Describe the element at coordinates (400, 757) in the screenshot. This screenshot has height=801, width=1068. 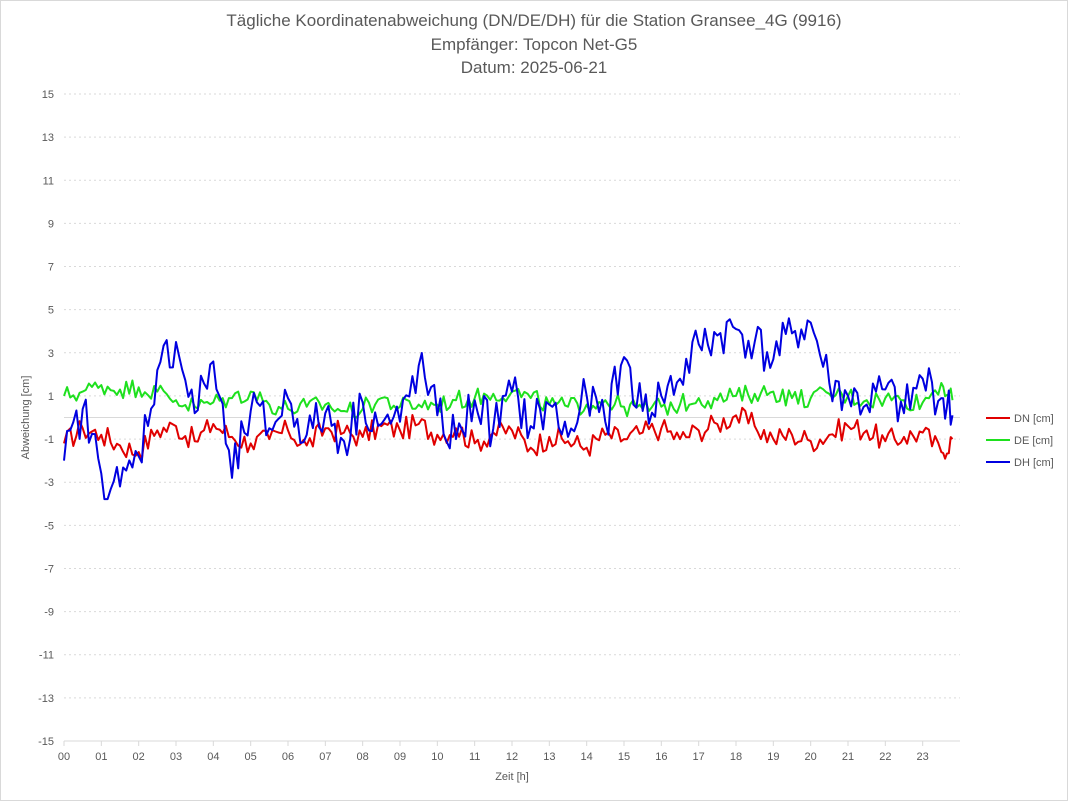
I see `x-tick-label: 09` at that location.